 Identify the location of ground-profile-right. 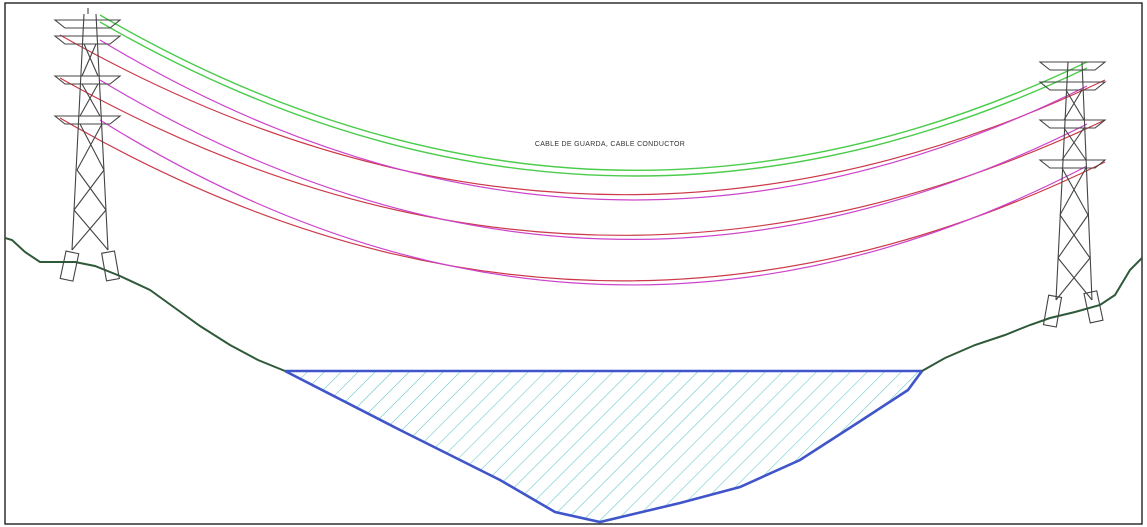
(1031, 314).